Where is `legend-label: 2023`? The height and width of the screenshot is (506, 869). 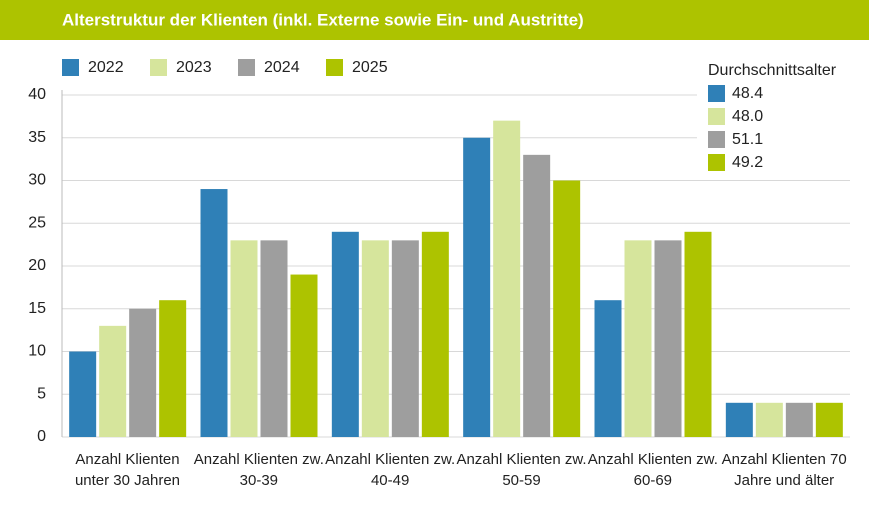
legend-label: 2023 is located at coordinates (194, 67).